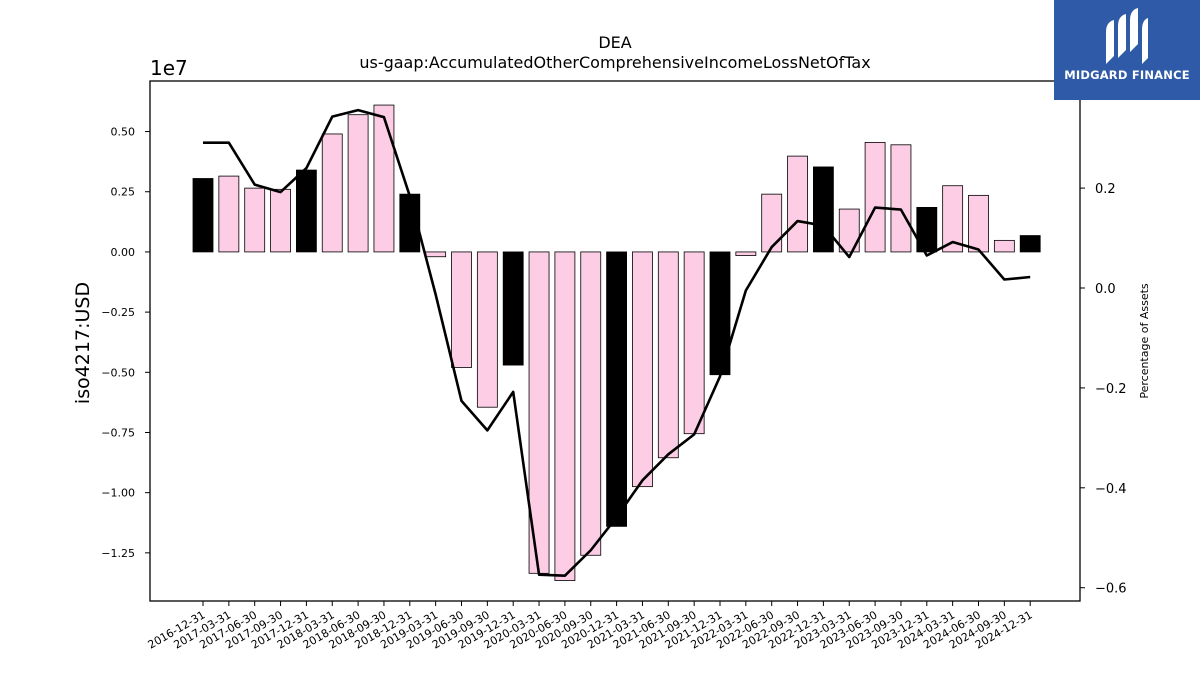  Describe the element at coordinates (1127, 75) in the screenshot. I see `logo-text: MIDGARD FINANCE` at that location.